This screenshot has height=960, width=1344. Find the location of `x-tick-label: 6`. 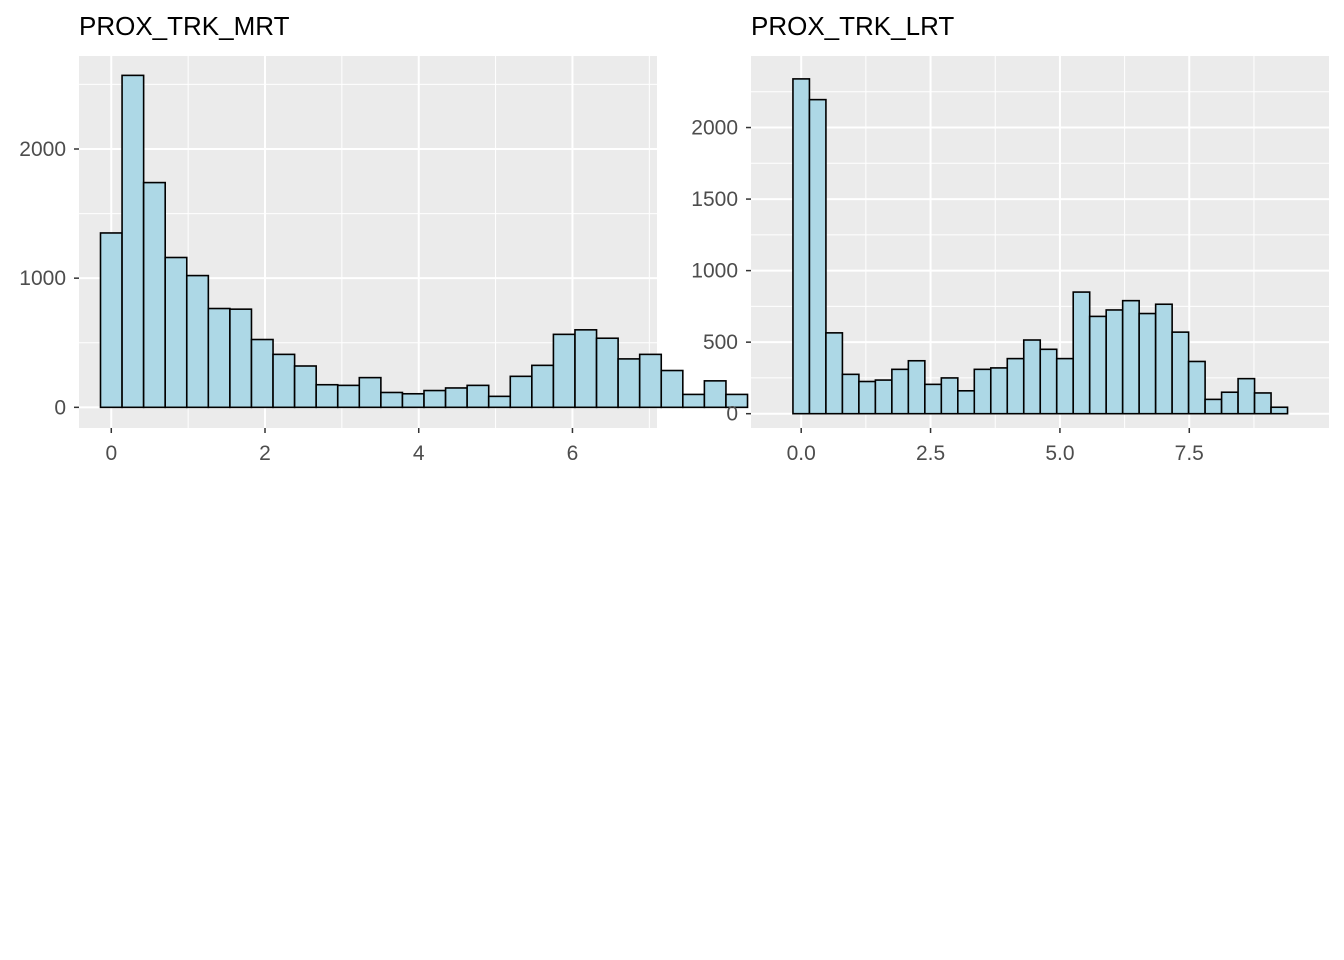

x-tick-label: 6 is located at coordinates (573, 453).